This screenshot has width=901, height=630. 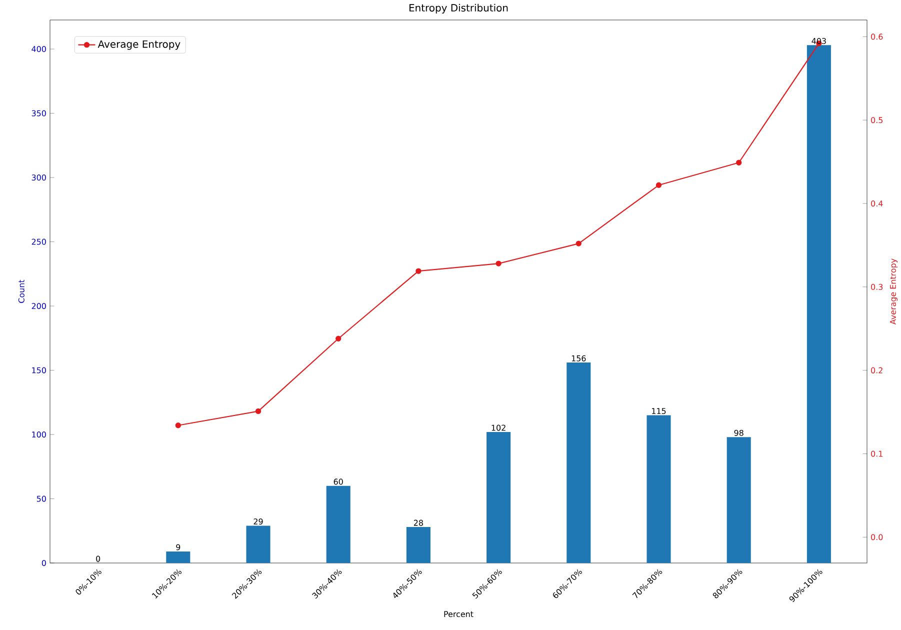 What do you see at coordinates (139, 45) in the screenshot?
I see `legend-label: Average Entropy` at bounding box center [139, 45].